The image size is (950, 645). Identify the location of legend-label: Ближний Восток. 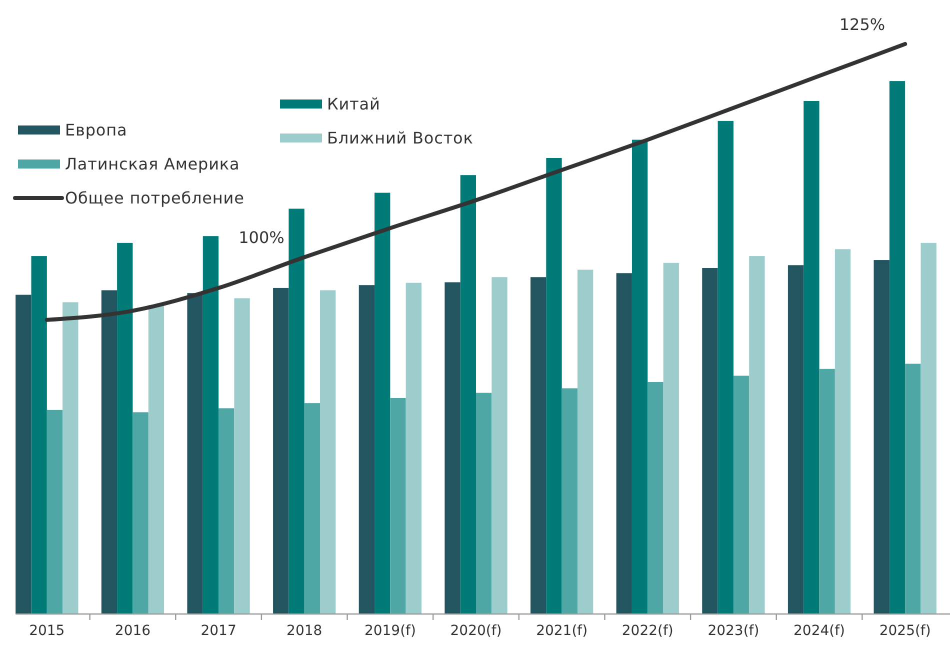
(400, 138).